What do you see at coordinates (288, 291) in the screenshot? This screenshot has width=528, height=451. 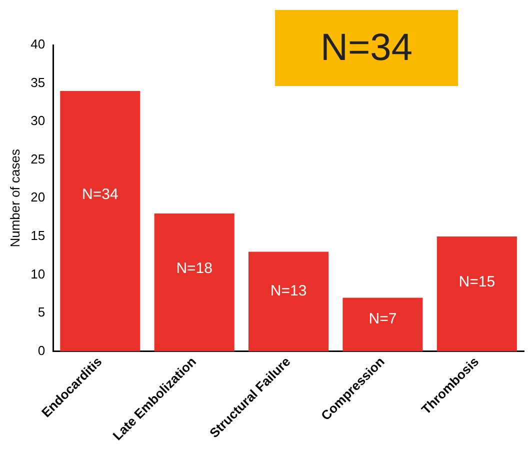 I see `data-label: N=13` at bounding box center [288, 291].